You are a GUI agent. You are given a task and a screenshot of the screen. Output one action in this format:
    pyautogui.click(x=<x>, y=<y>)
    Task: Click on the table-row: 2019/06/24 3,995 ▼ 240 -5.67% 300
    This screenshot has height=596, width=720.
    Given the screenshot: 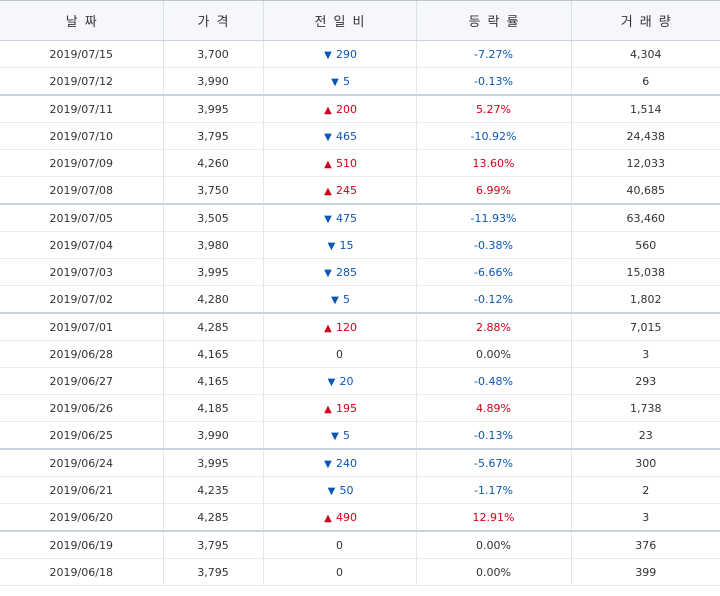 What is the action you would take?
    pyautogui.click(x=360, y=463)
    